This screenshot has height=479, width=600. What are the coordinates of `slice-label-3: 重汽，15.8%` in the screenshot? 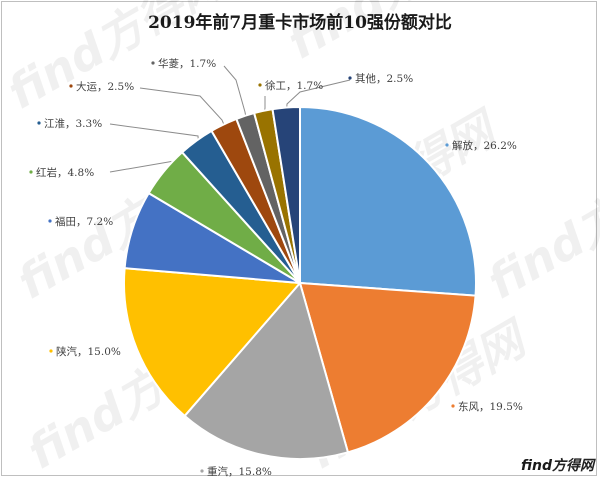 It's located at (239, 471).